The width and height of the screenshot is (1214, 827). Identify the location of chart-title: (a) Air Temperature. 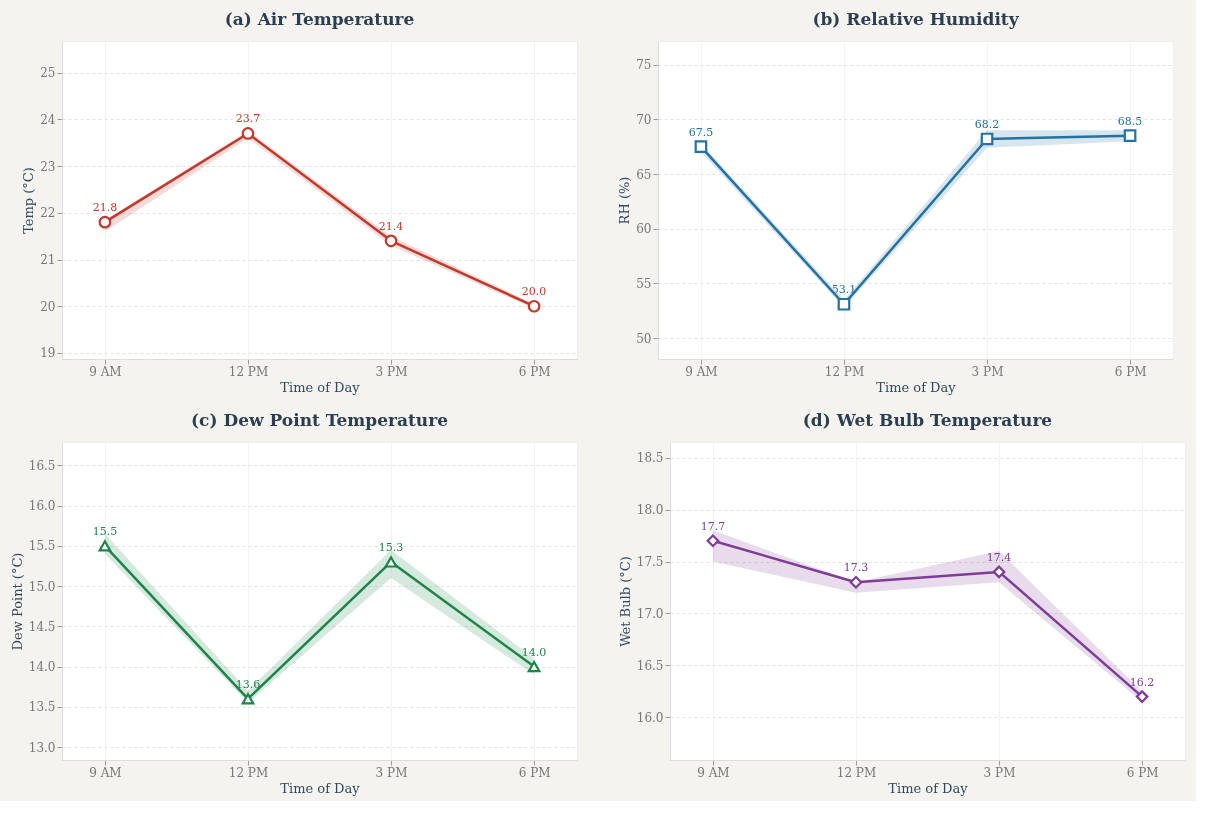
(319, 19).